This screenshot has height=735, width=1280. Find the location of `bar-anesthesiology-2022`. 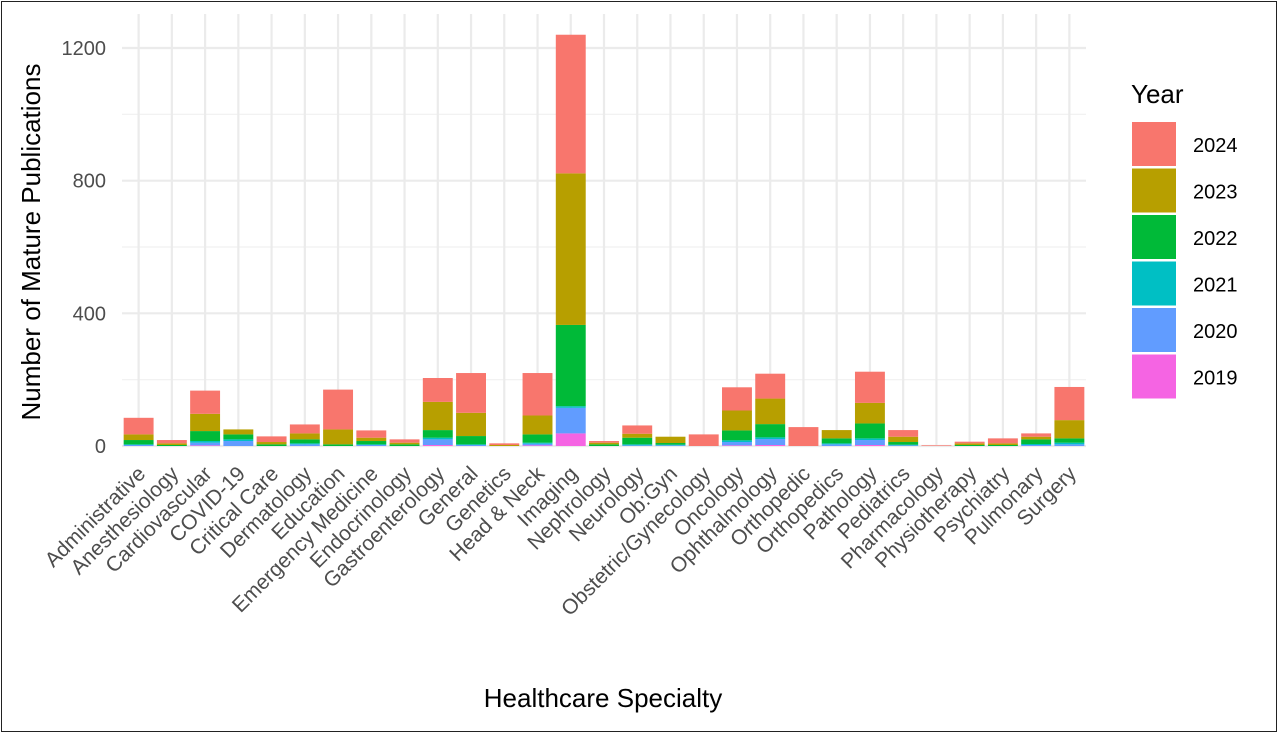

bar-anesthesiology-2022 is located at coordinates (171, 445).